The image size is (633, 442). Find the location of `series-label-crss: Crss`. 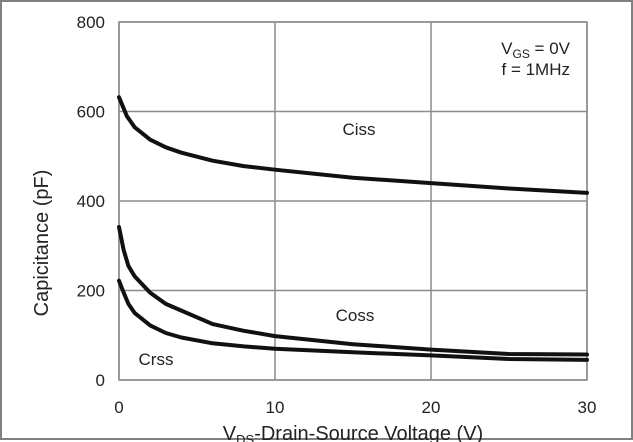

series-label-crss: Crss is located at coordinates (156, 359).